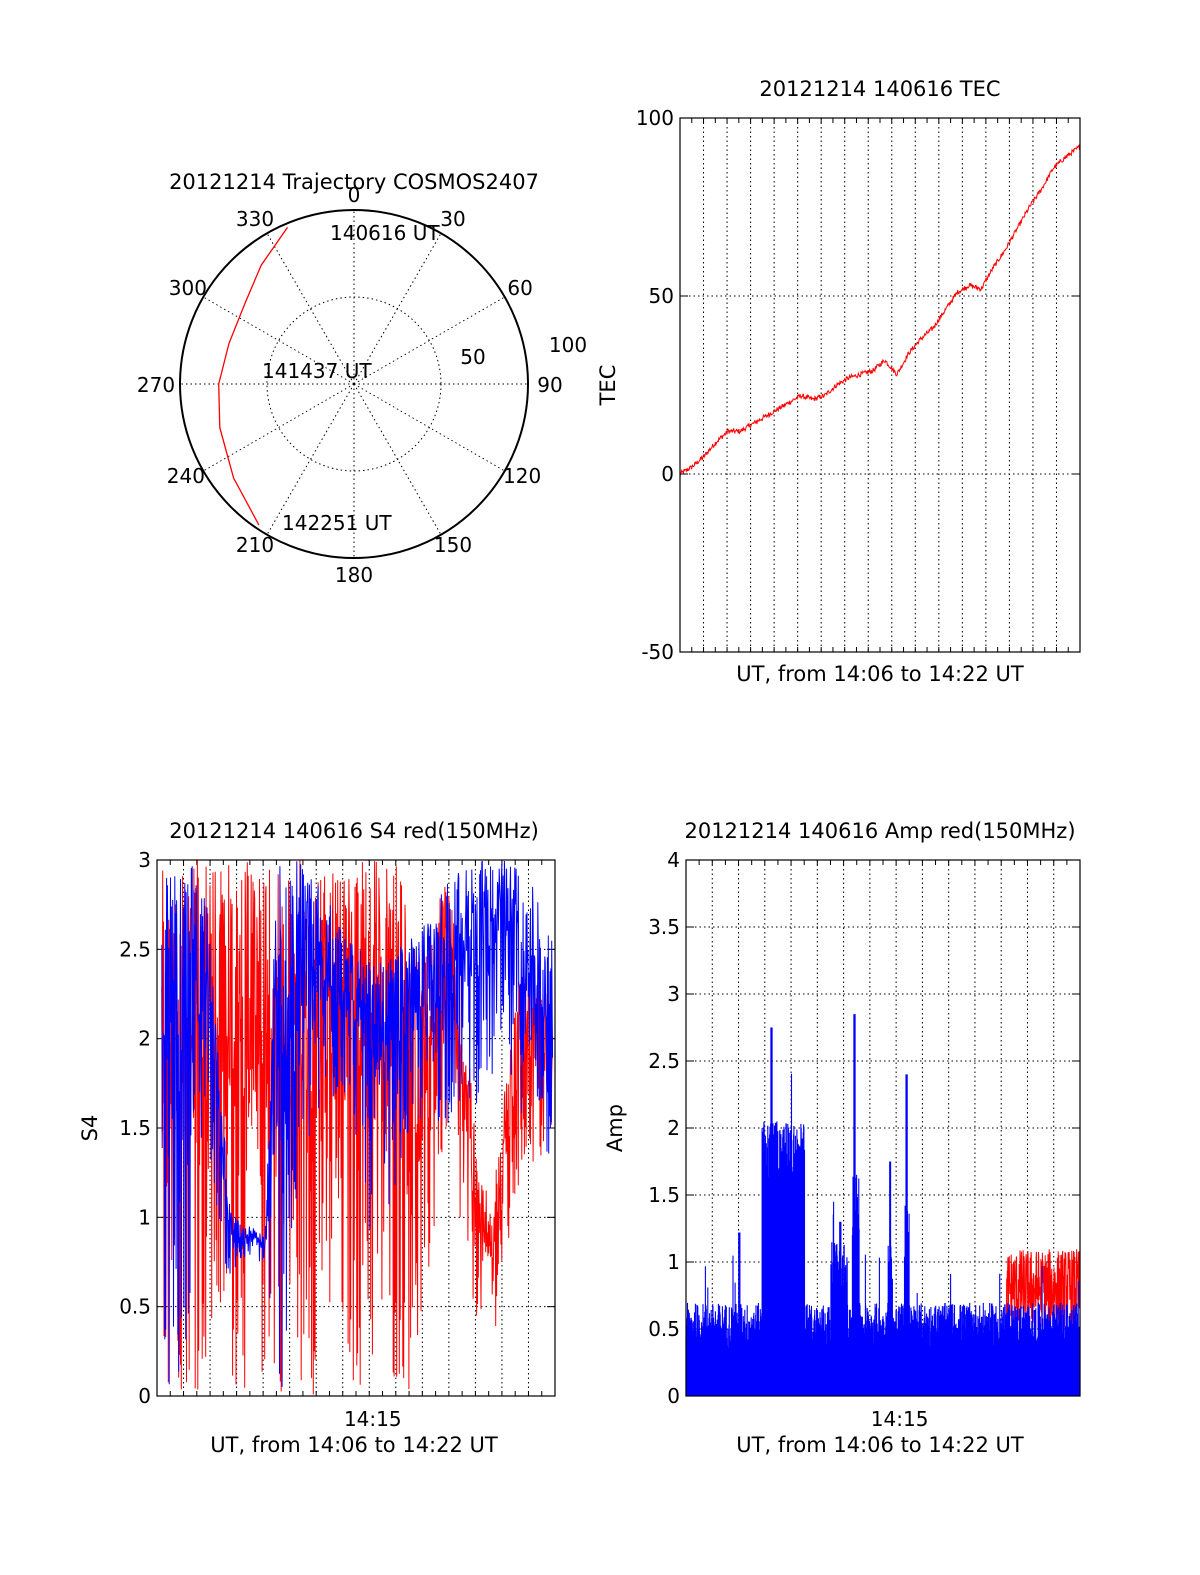 The width and height of the screenshot is (1200, 1575). What do you see at coordinates (357, 1123) in the screenshot?
I see `s4-series-blue` at bounding box center [357, 1123].